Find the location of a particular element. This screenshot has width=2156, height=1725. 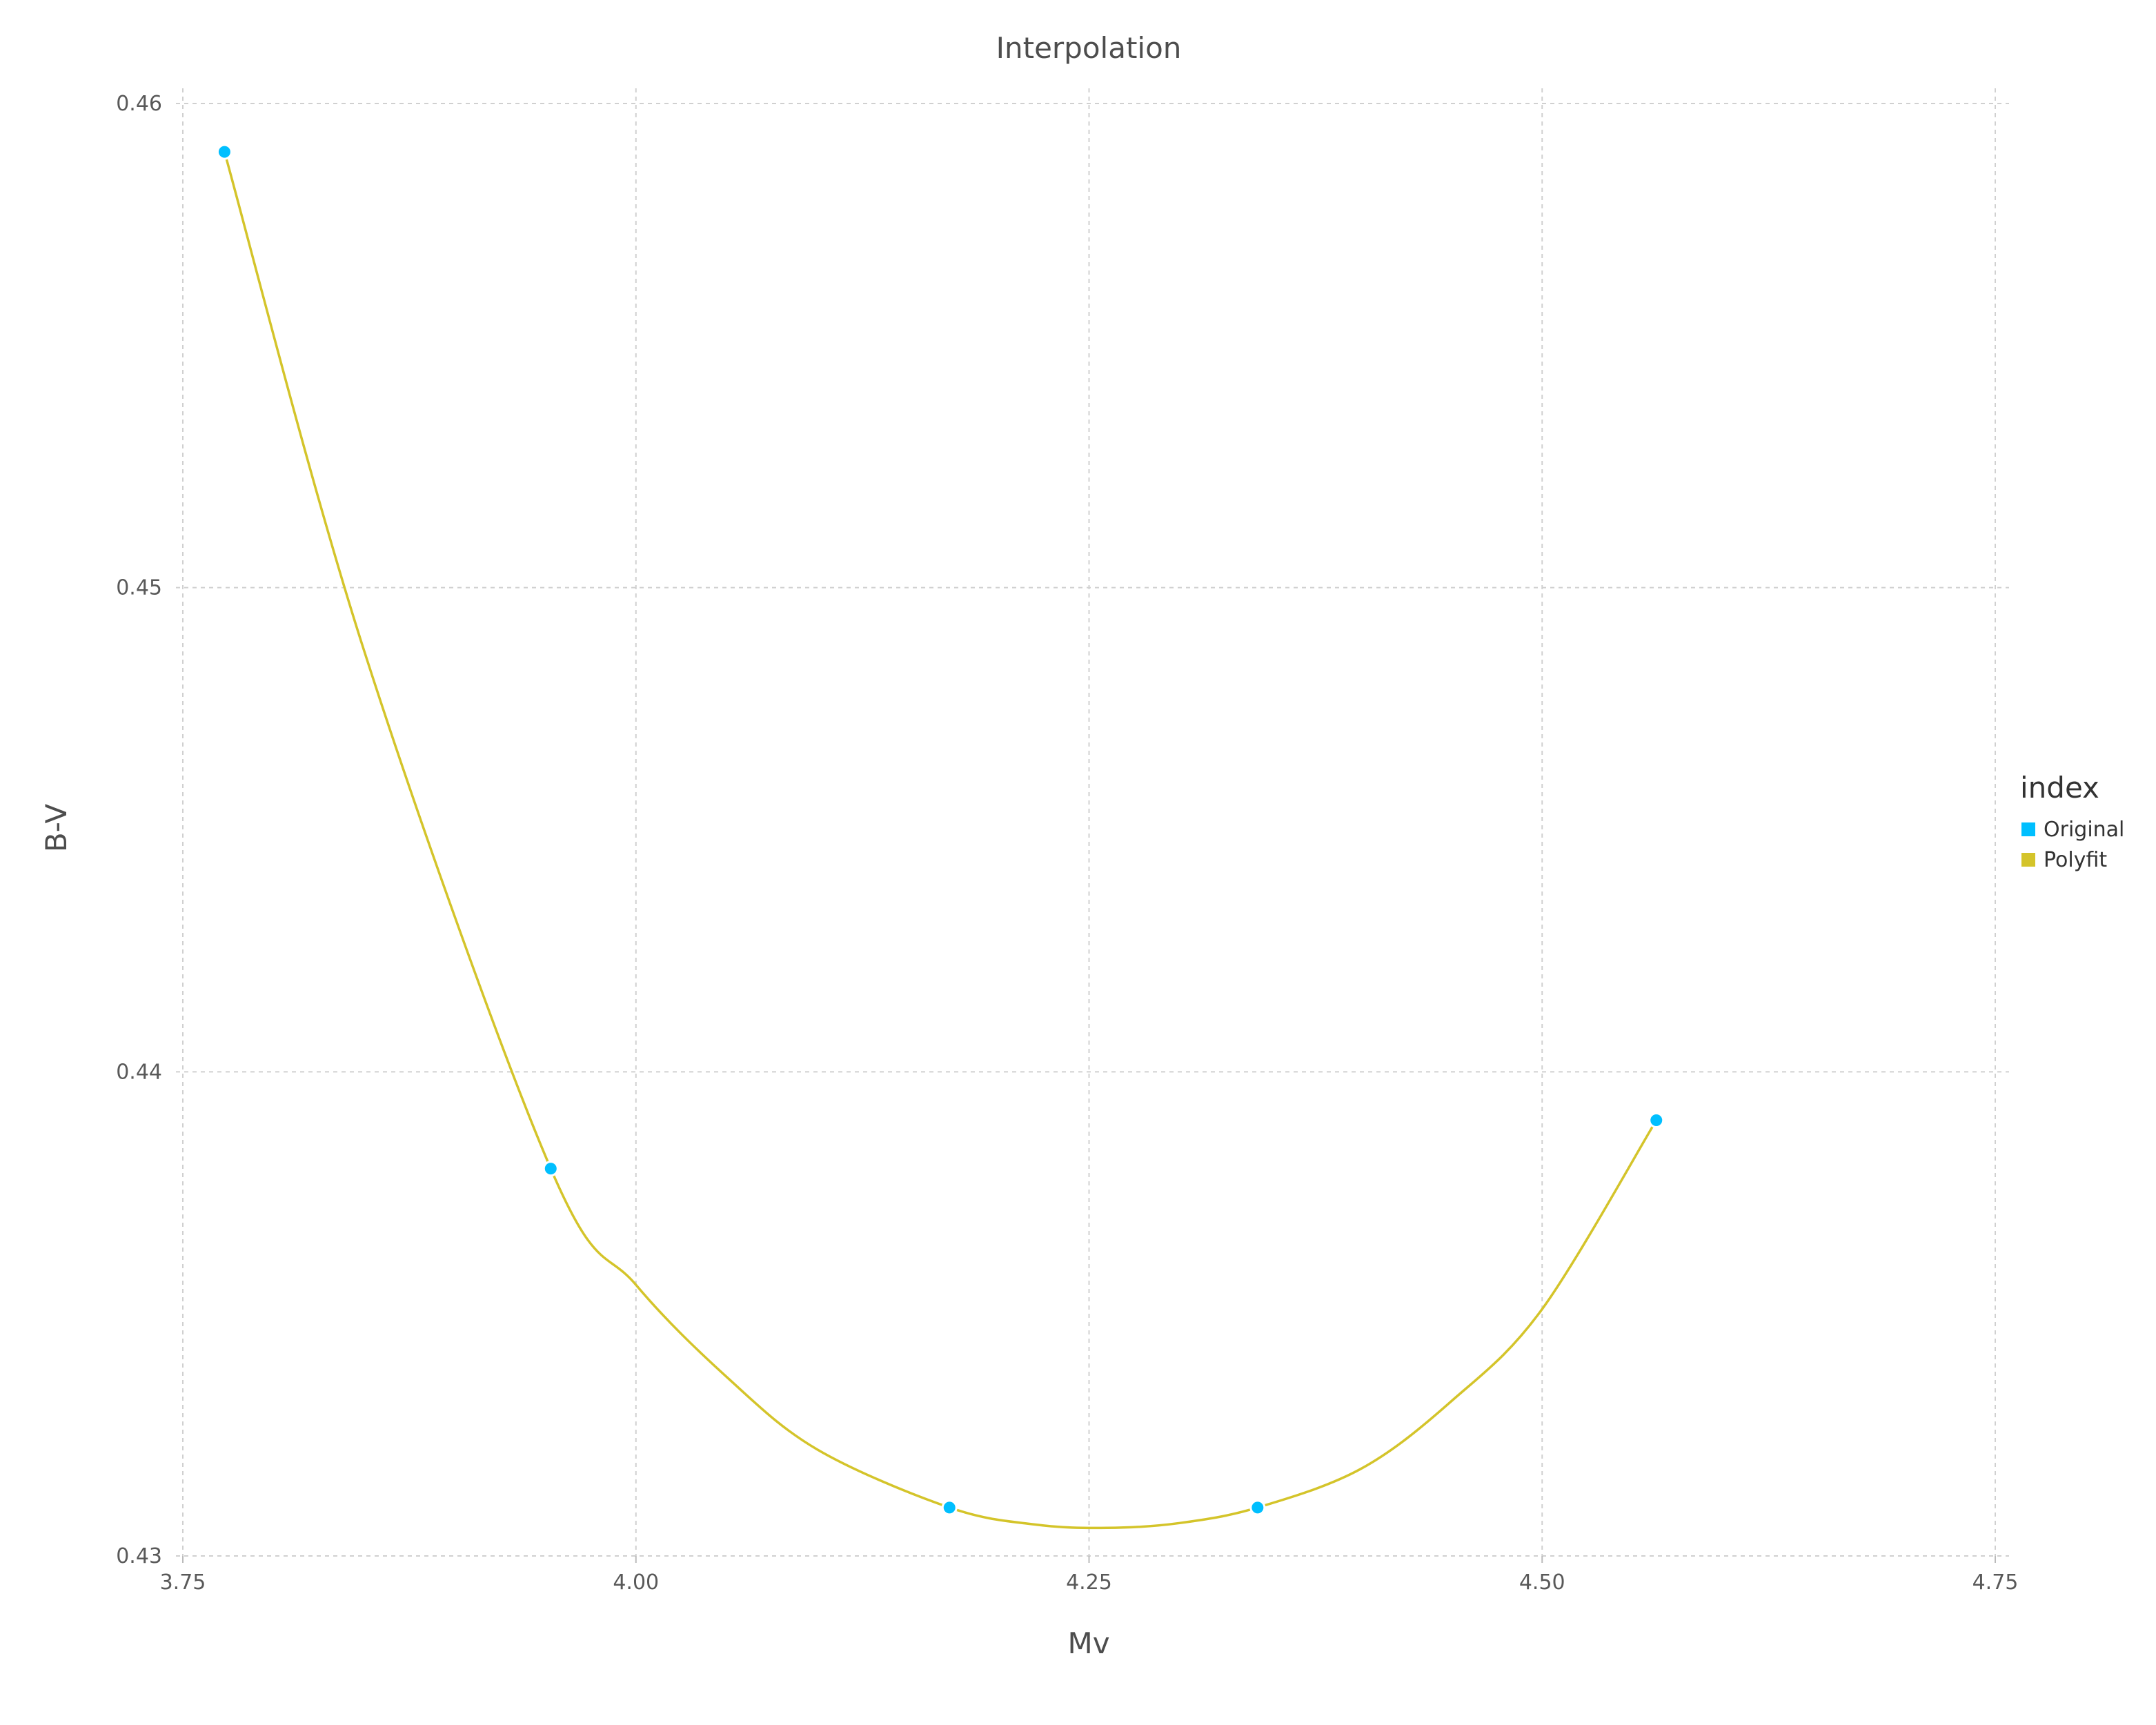

x-axis: 3.75 4.00 4.25 4.50 4.75 is located at coordinates (1089, 1575).